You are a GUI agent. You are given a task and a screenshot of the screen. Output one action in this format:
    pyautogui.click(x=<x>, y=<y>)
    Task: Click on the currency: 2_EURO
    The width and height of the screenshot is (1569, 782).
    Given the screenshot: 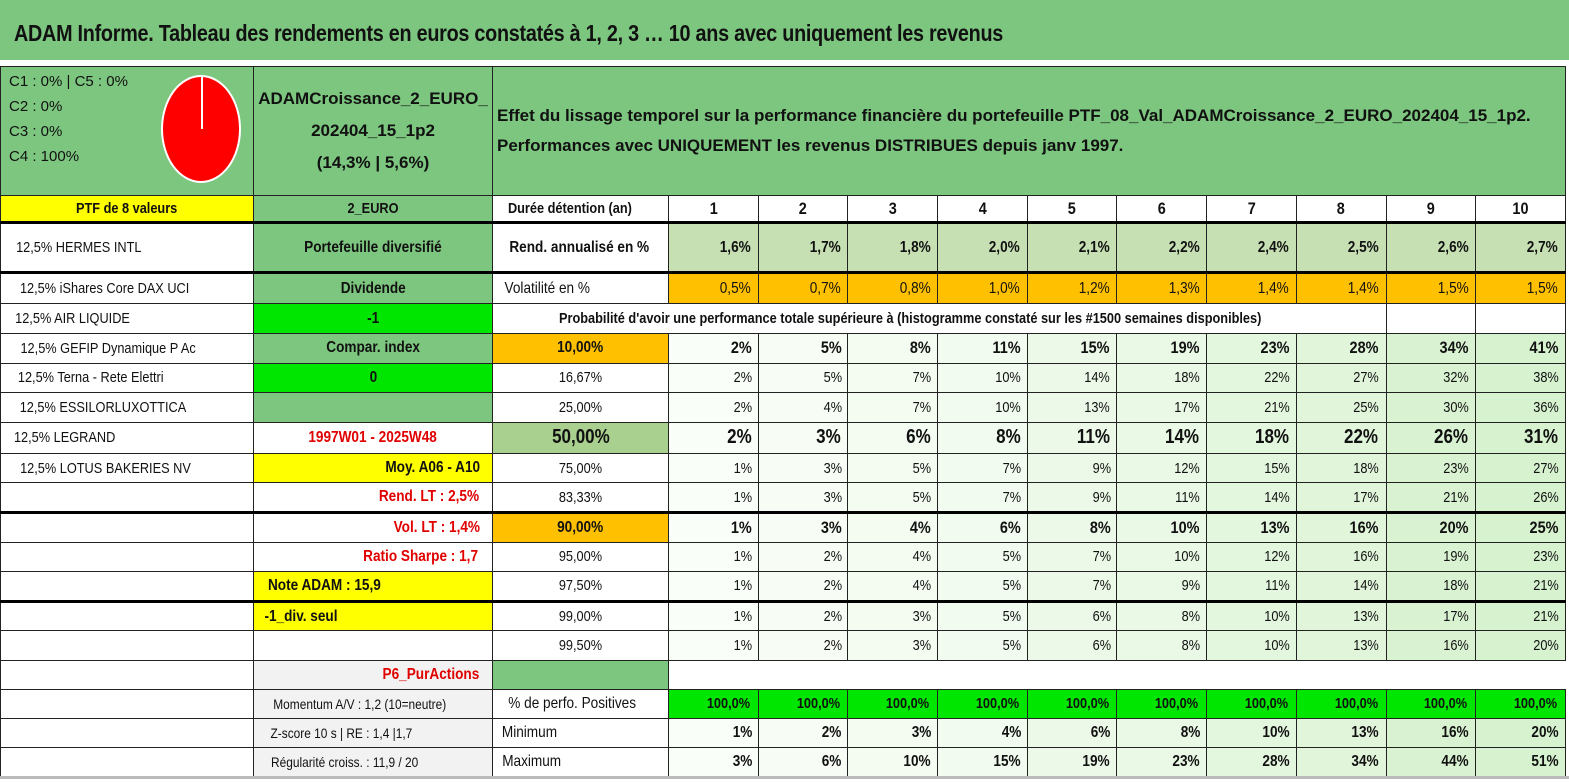 What is the action you would take?
    pyautogui.click(x=373, y=209)
    